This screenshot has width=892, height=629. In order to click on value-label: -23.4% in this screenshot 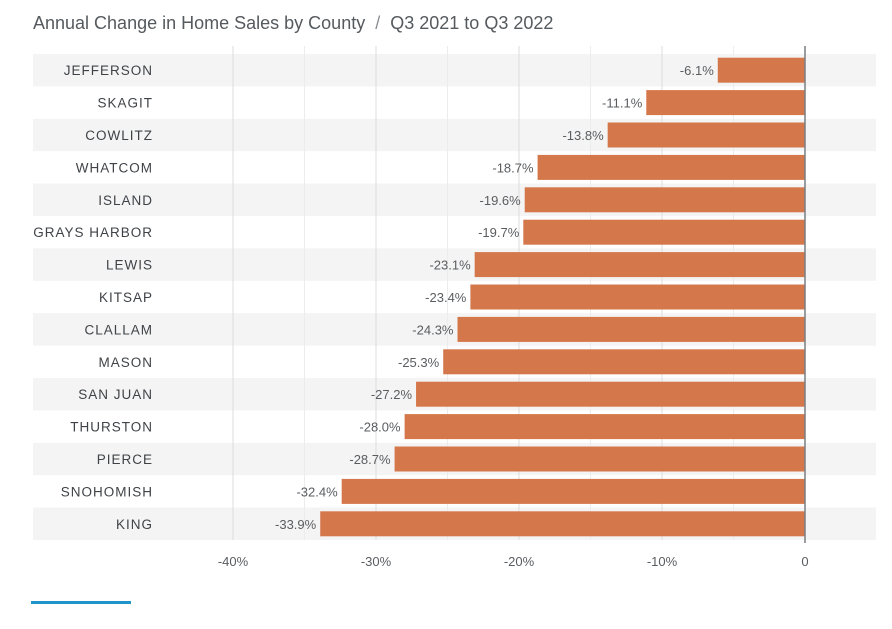, I will do `click(446, 297)`.